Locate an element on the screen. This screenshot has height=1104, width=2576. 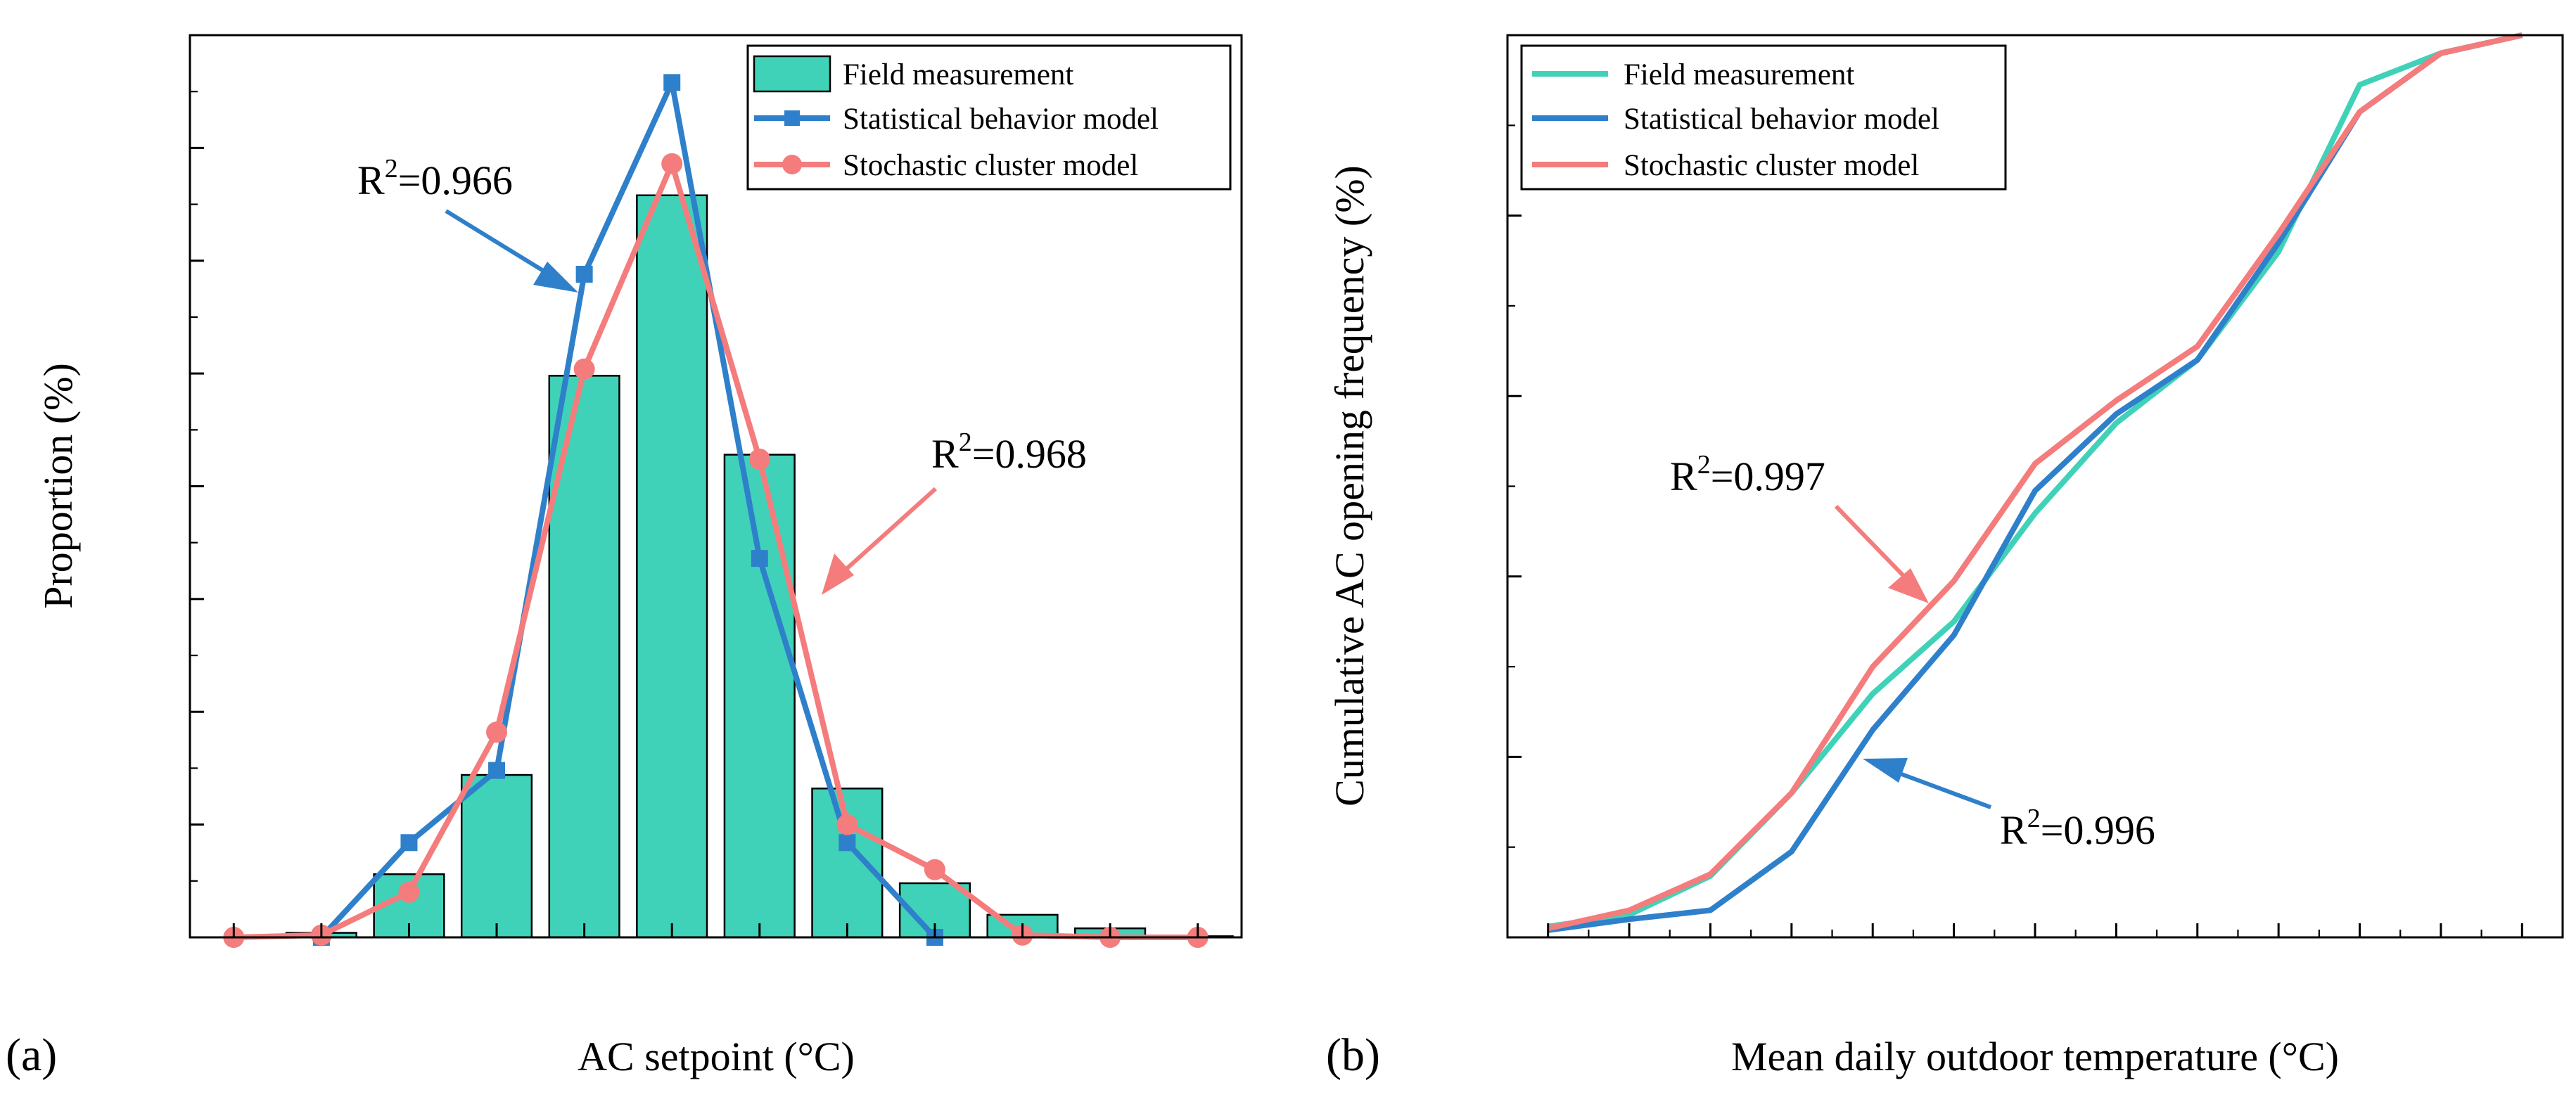
chart-a-xlabel: AC setpoint (°C) is located at coordinates (716, 1056).